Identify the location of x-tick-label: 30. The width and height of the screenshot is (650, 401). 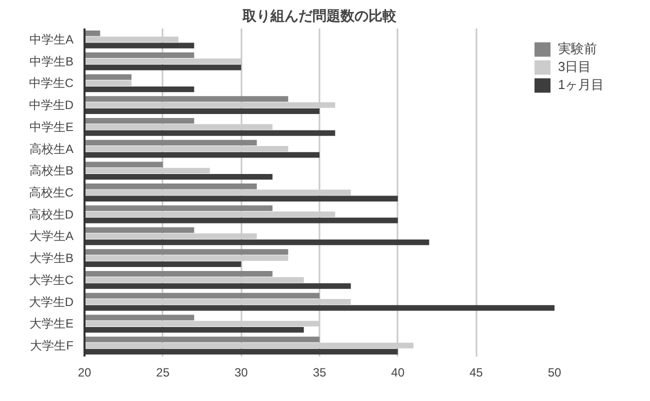
(241, 373).